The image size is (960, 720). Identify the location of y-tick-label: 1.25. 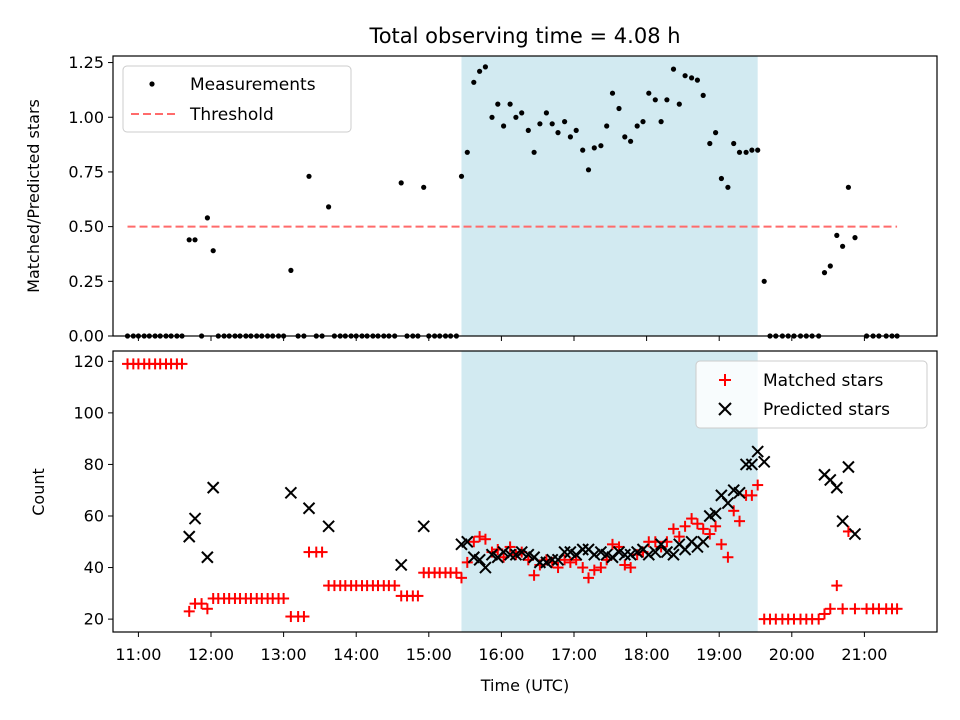
(86, 62).